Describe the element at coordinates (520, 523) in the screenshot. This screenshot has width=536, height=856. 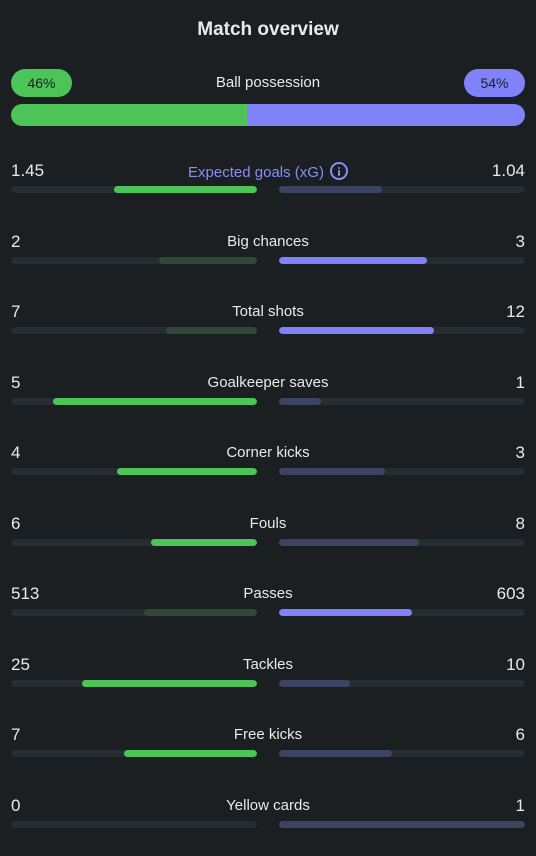
I see `away-value: 8` at that location.